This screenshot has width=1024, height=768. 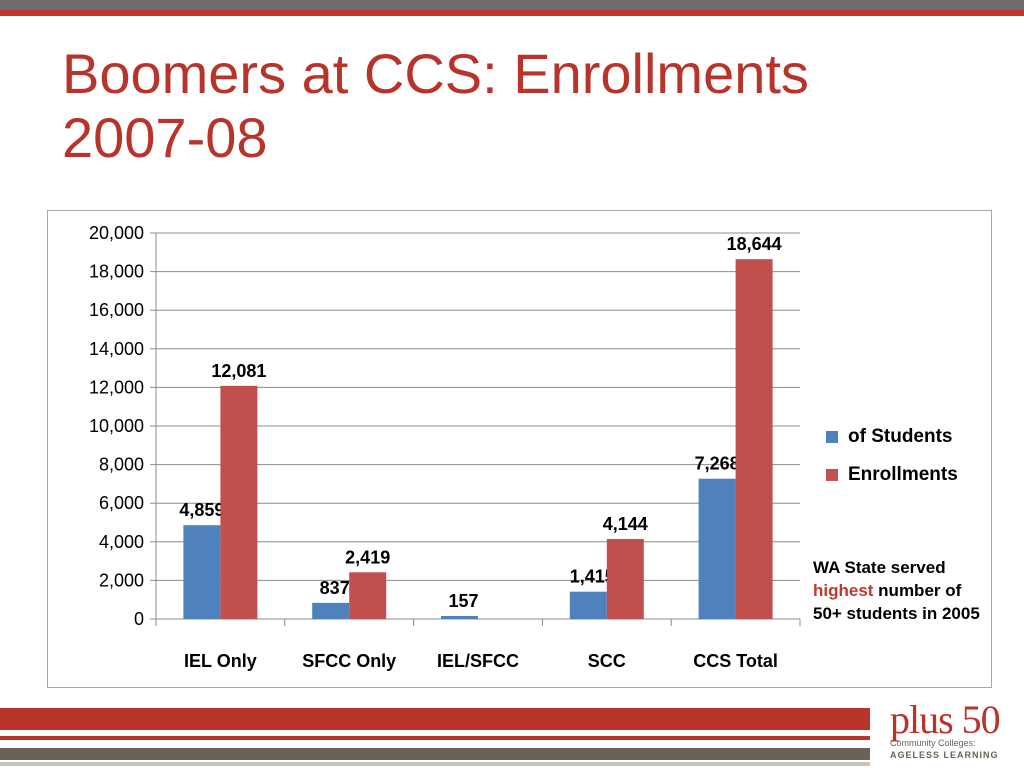 I want to click on legend-item-enrollments: Enrollments, so click(x=892, y=475).